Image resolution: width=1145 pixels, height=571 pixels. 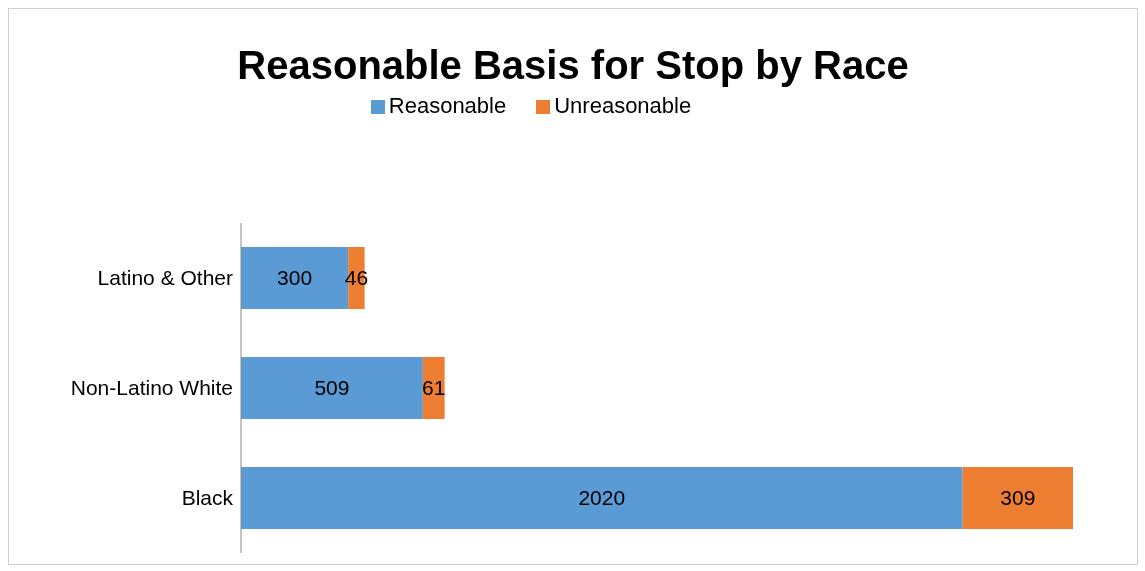 I want to click on data-label: 300, so click(x=295, y=278).